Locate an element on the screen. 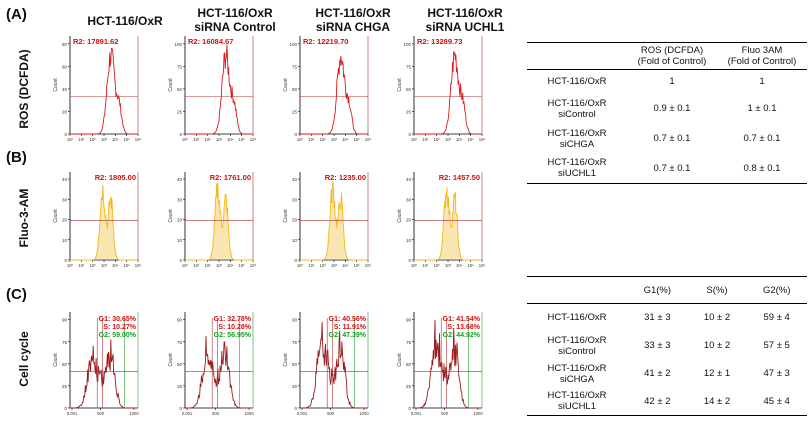 The height and width of the screenshot is (429, 809). g2-label: G2: 59.00% is located at coordinates (118, 335).